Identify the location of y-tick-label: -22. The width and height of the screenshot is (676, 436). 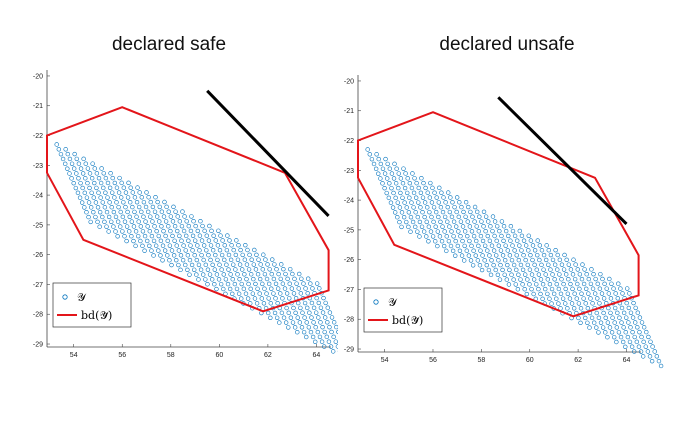
(38, 136).